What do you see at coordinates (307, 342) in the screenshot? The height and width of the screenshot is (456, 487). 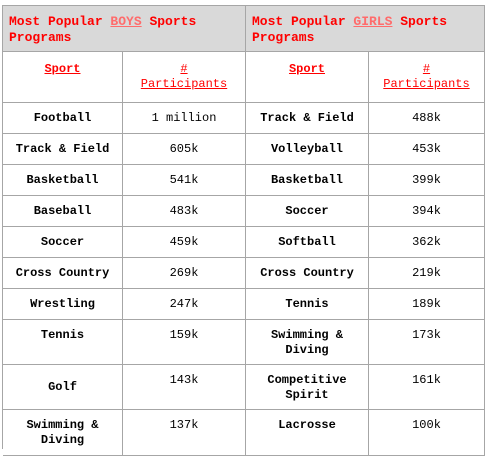 I see `girls-sport-cell: Swimming & Diving` at bounding box center [307, 342].